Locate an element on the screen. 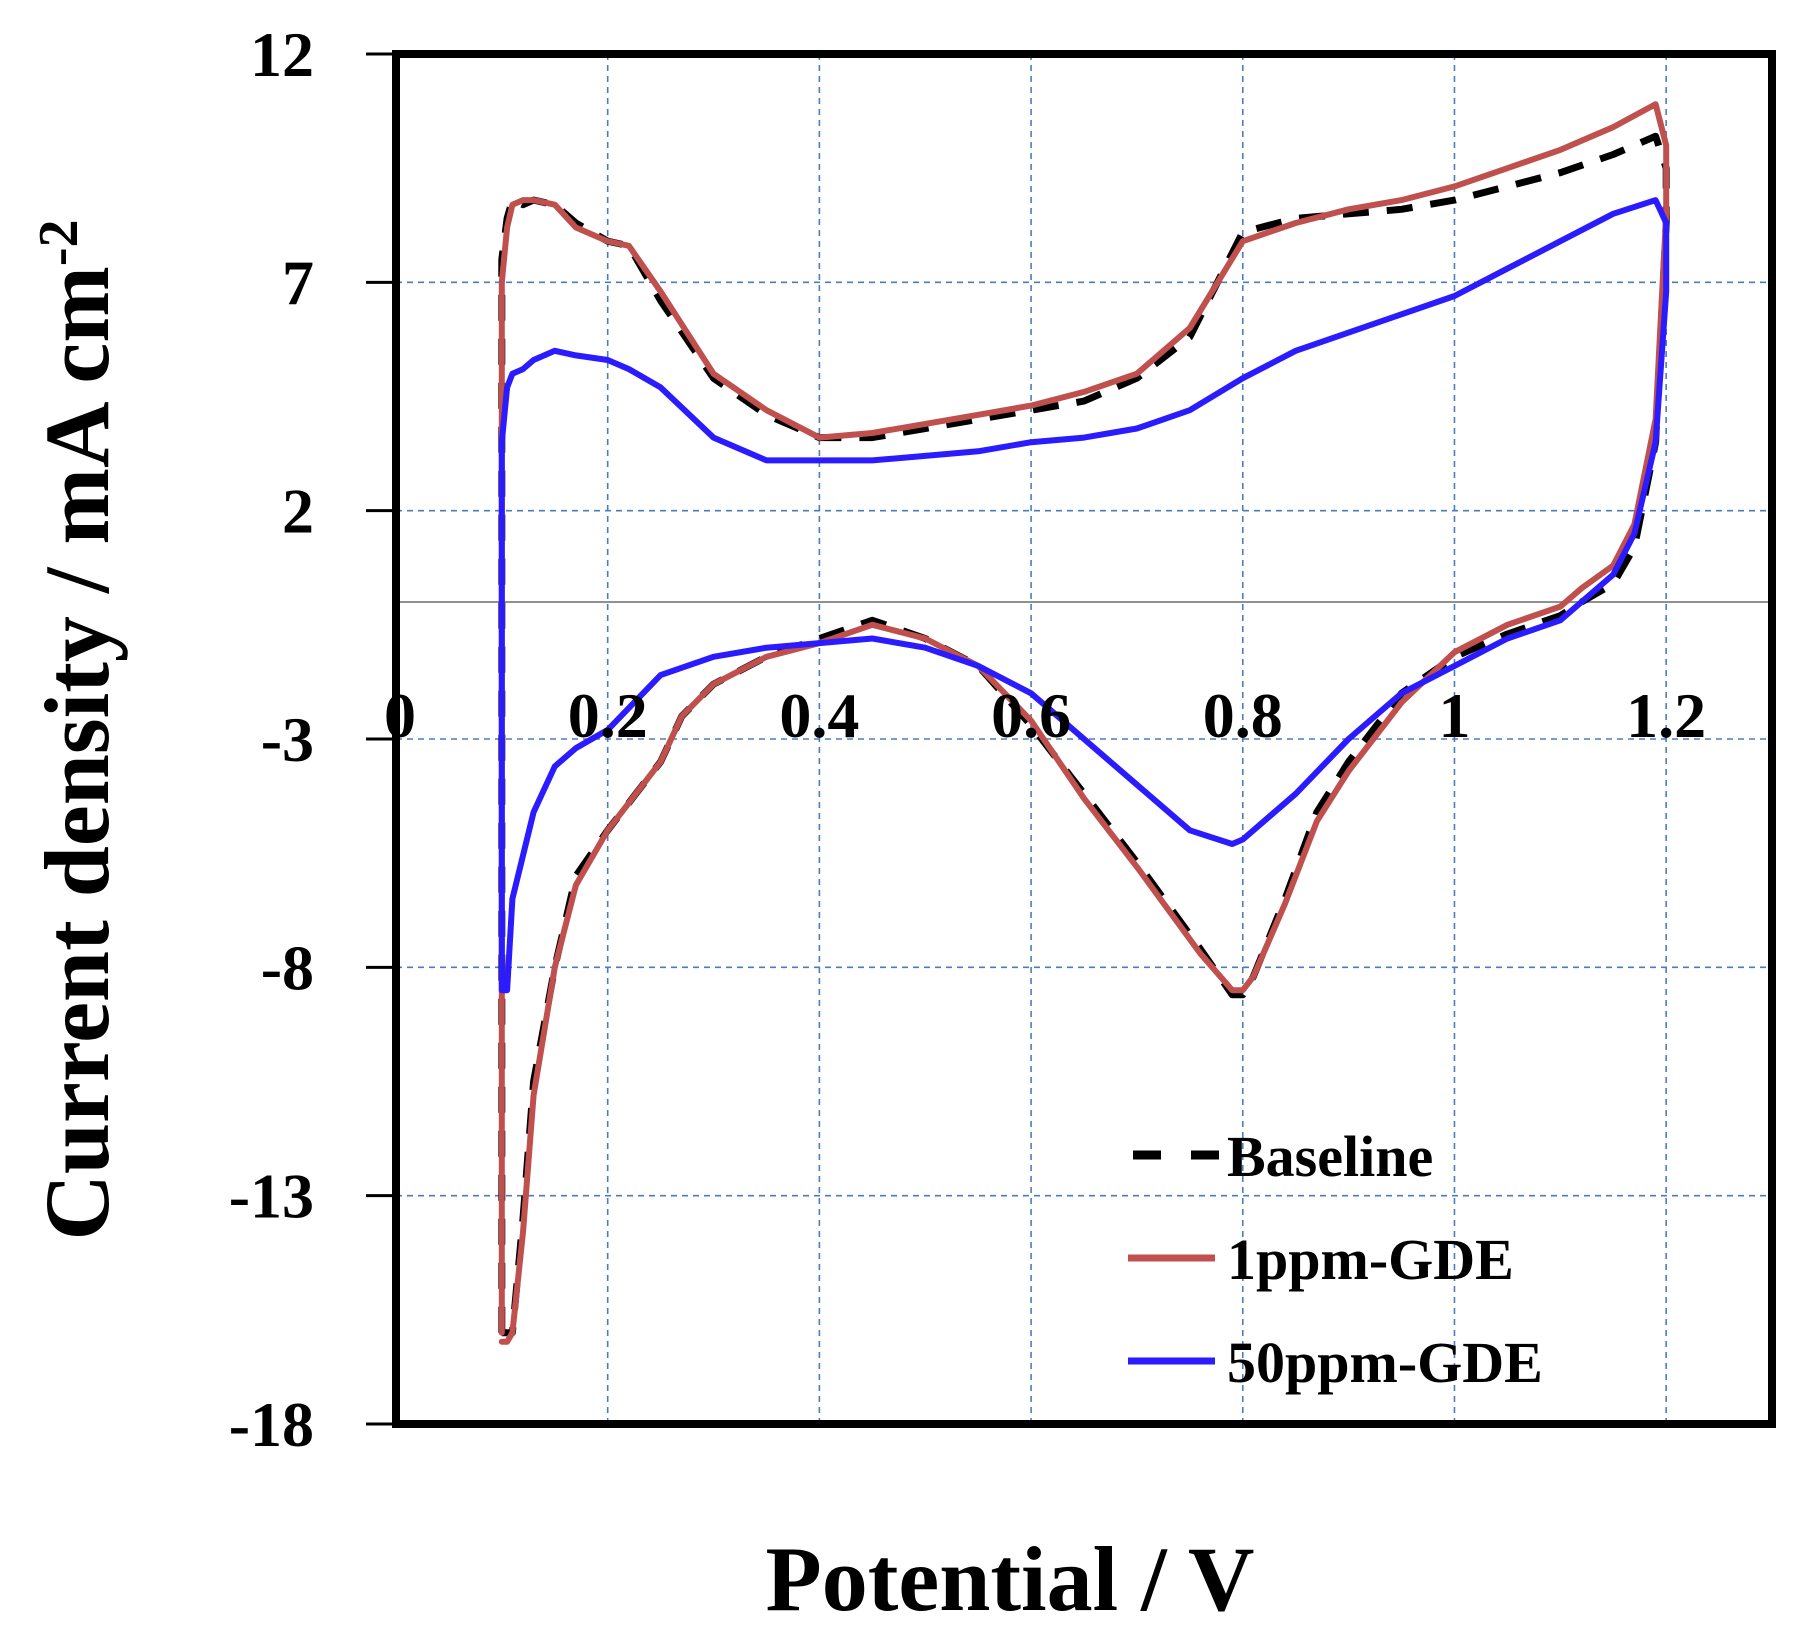 This screenshot has height=1633, width=1793. legend: Baseline 1ppm-GDE 50ppm-GDE is located at coordinates (1335, 1259).